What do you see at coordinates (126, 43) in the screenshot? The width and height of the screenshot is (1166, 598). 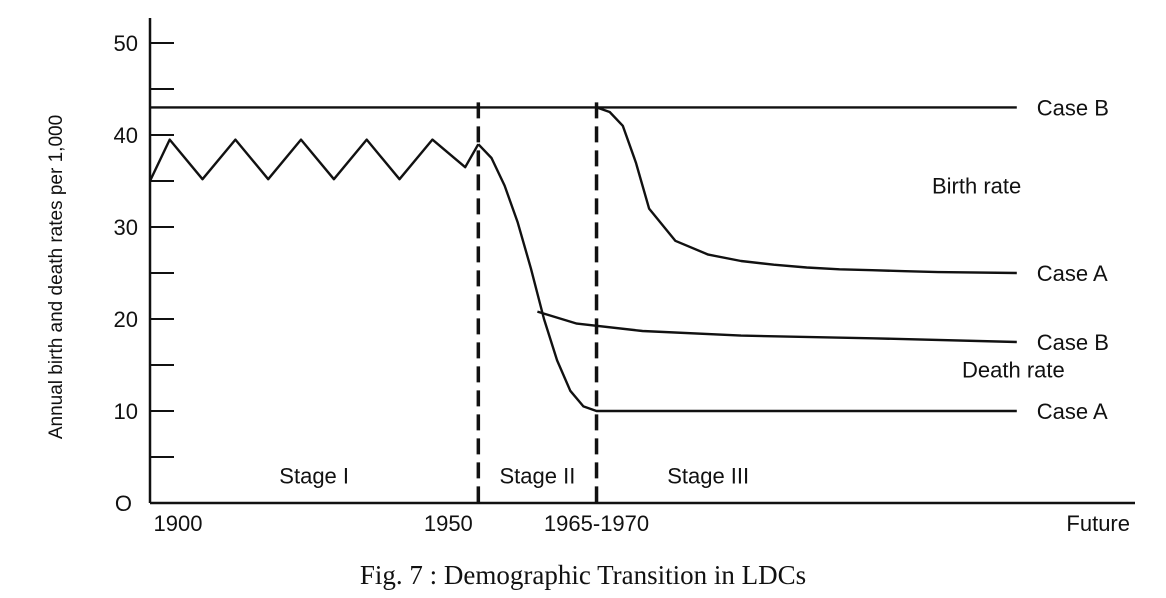 I see `y-tick-label: 50` at bounding box center [126, 43].